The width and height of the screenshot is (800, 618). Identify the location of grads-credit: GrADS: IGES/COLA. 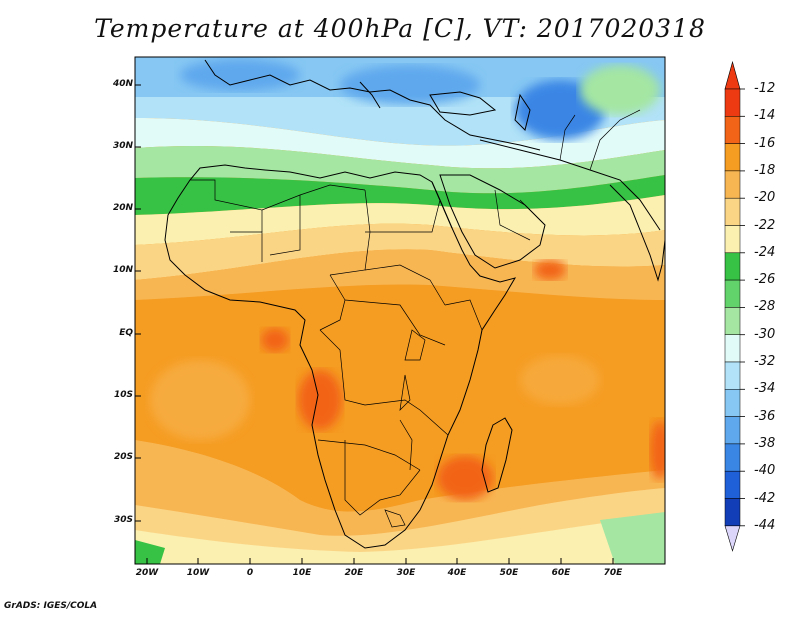
(51, 606).